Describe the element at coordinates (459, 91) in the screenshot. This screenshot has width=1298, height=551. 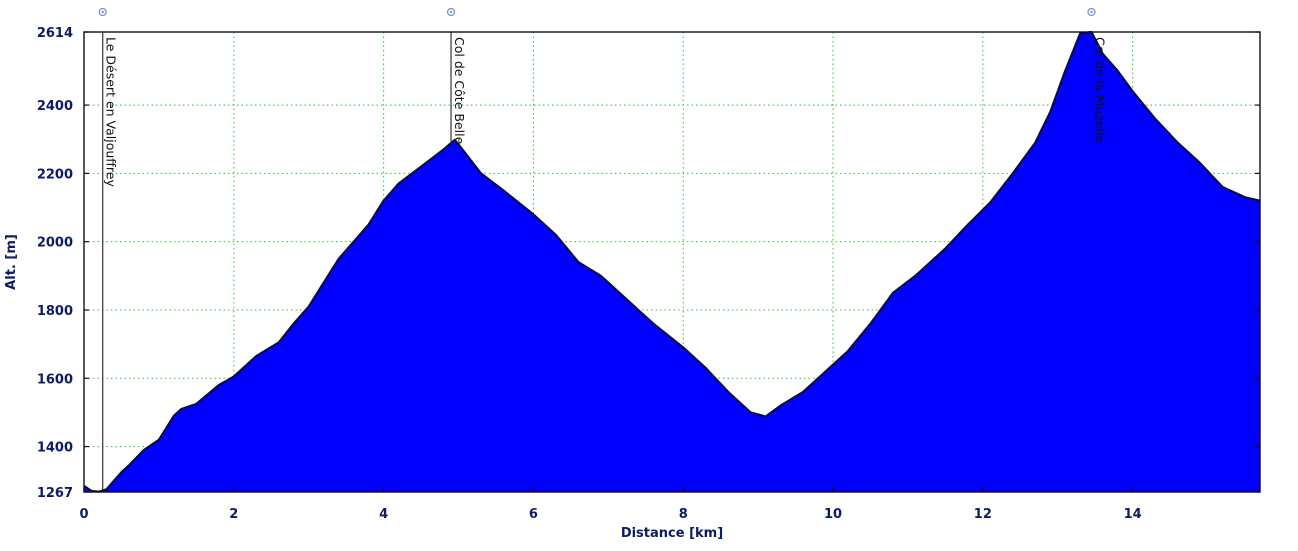
I see `poi-label: Col de Côte Belle` at that location.